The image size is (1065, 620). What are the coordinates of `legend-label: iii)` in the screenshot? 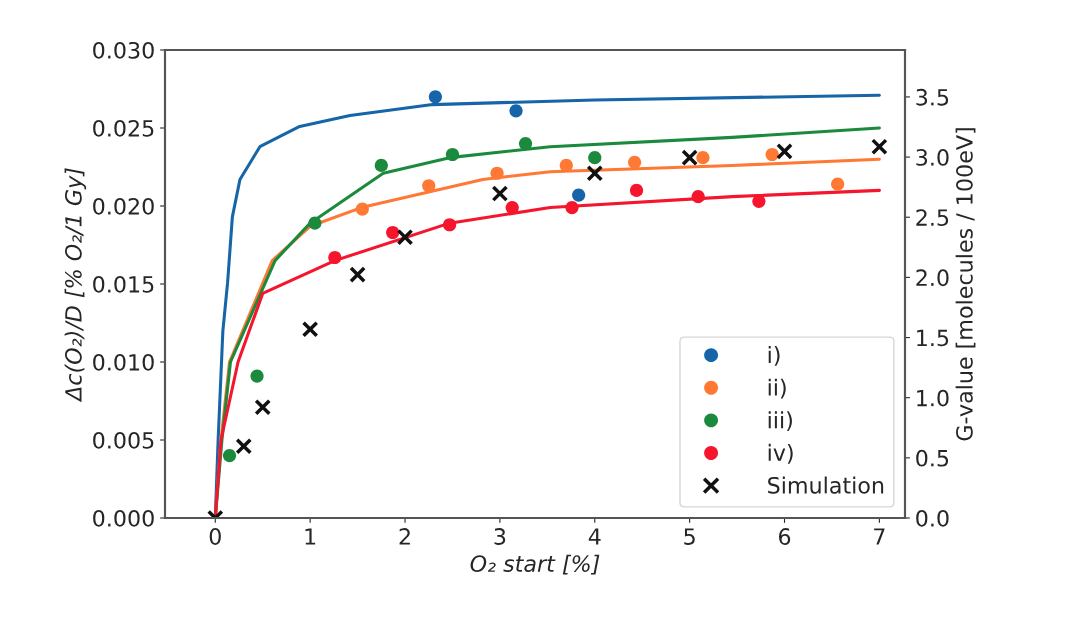 It's located at (780, 421).